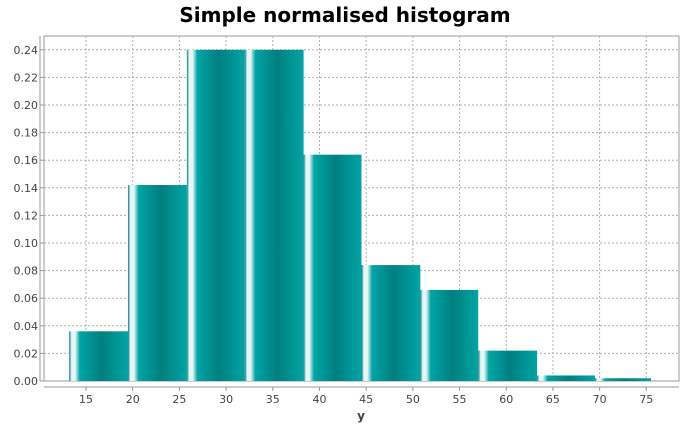 The image size is (691, 435). What do you see at coordinates (179, 399) in the screenshot?
I see `x-tick-label: 25` at bounding box center [179, 399].